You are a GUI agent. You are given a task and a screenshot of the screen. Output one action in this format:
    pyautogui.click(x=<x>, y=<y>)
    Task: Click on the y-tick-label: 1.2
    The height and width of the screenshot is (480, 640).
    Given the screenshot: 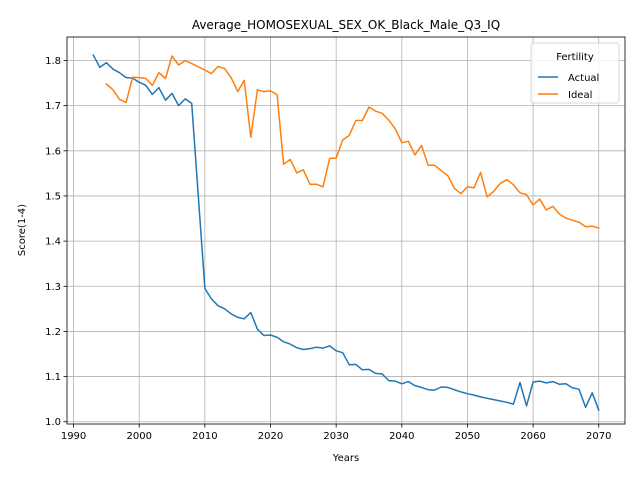 What is the action you would take?
    pyautogui.click(x=53, y=332)
    